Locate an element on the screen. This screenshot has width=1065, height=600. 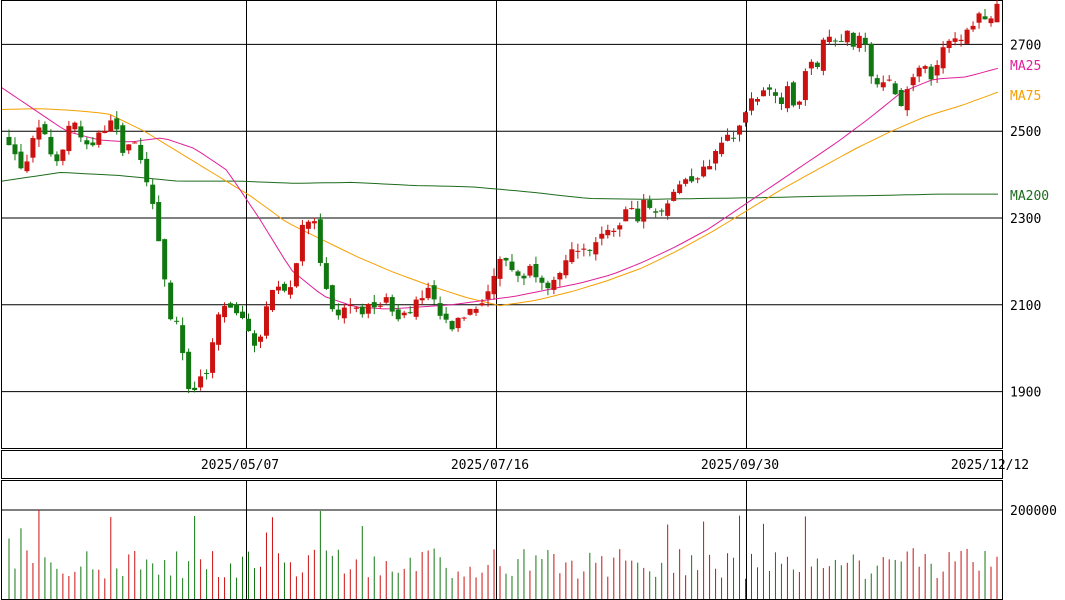
volume-y-axis-labels: 200000 is located at coordinates (1033, 511).